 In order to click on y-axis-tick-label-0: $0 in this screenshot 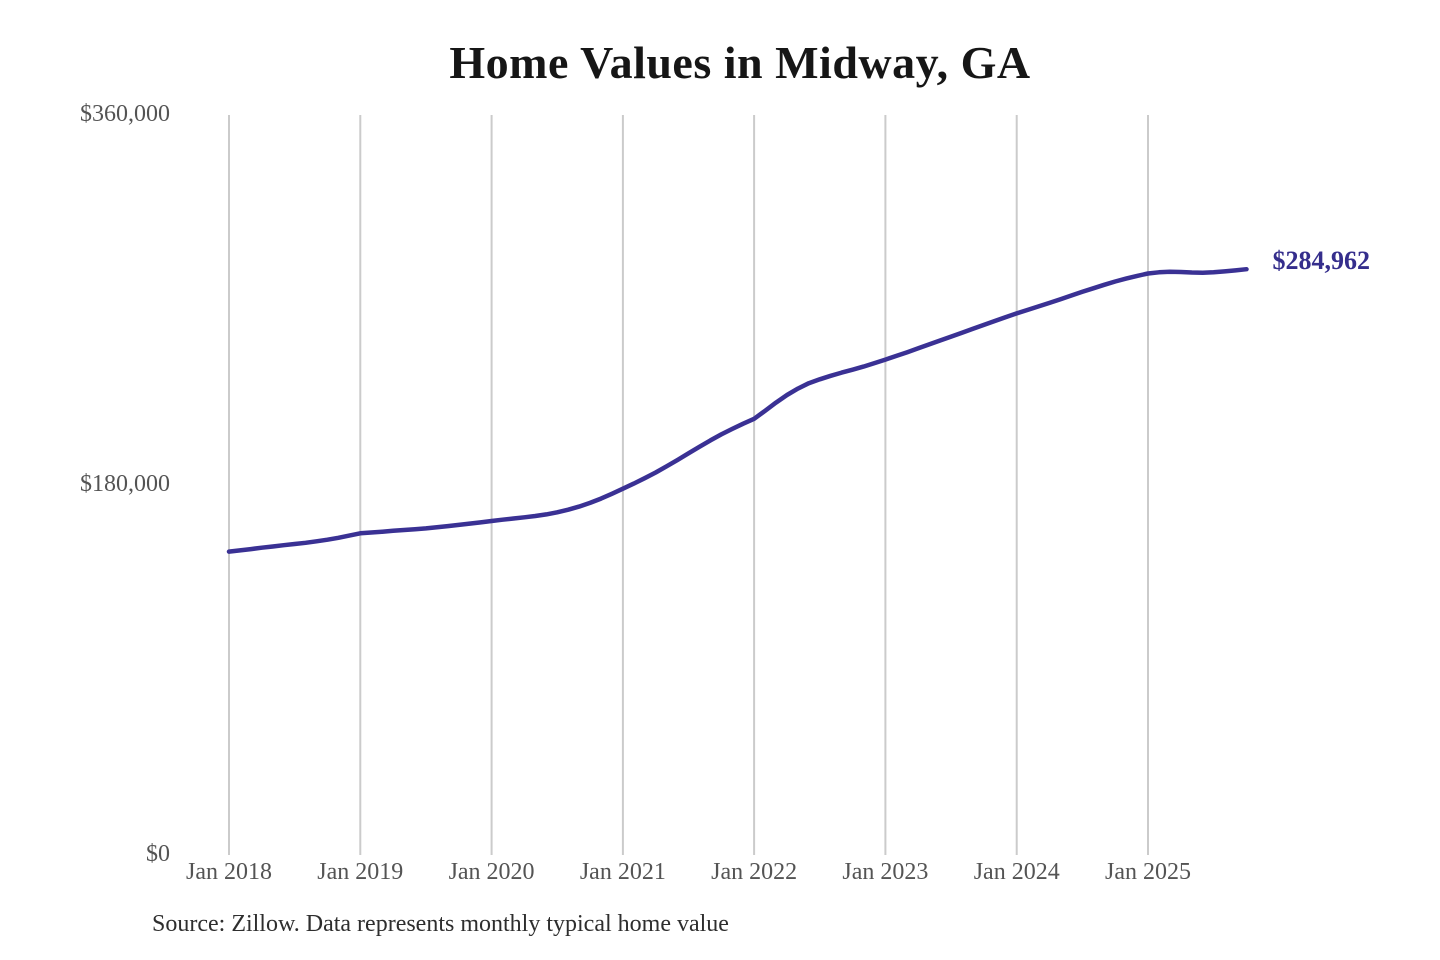, I will do `click(158, 853)`.